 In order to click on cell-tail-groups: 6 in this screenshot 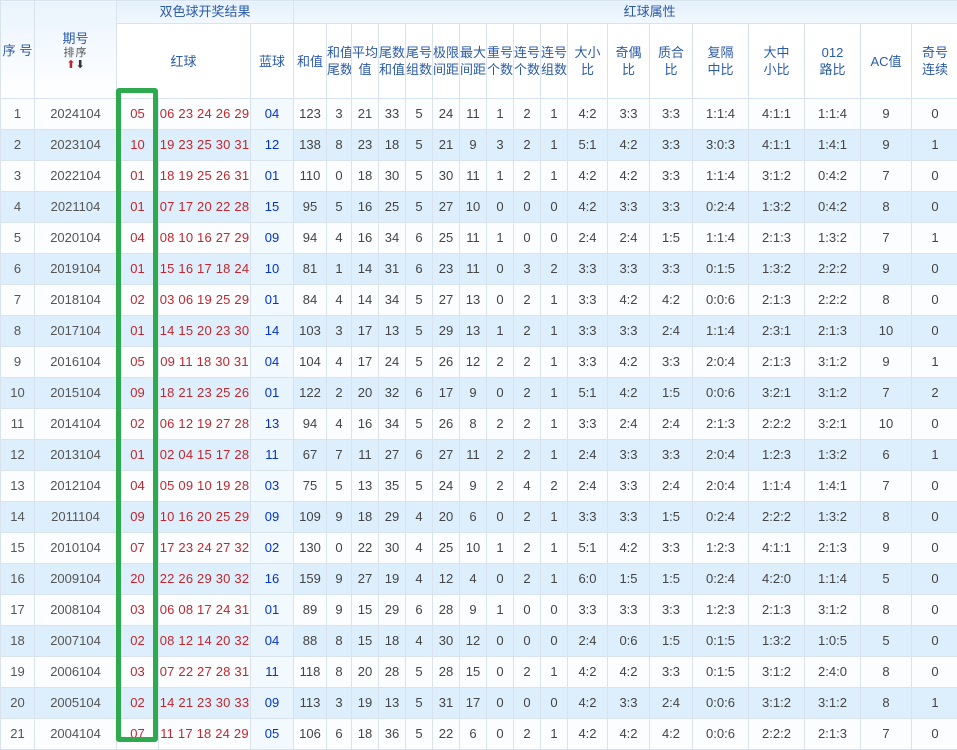, I will do `click(419, 393)`.